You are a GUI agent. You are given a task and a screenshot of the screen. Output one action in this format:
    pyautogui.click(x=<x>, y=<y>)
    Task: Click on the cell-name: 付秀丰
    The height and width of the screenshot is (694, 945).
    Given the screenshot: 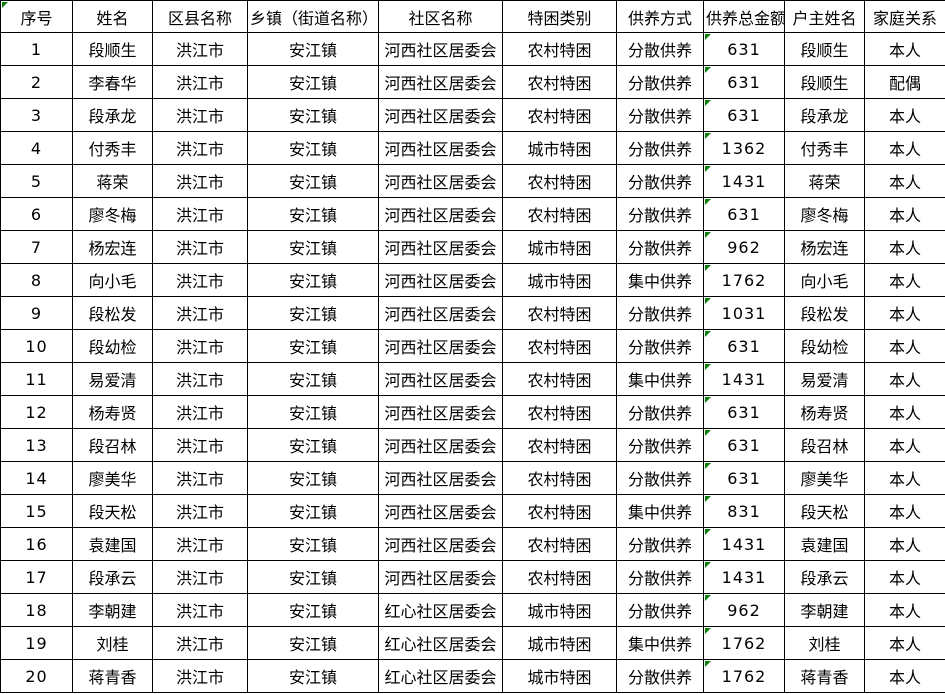 What is the action you would take?
    pyautogui.click(x=112, y=148)
    